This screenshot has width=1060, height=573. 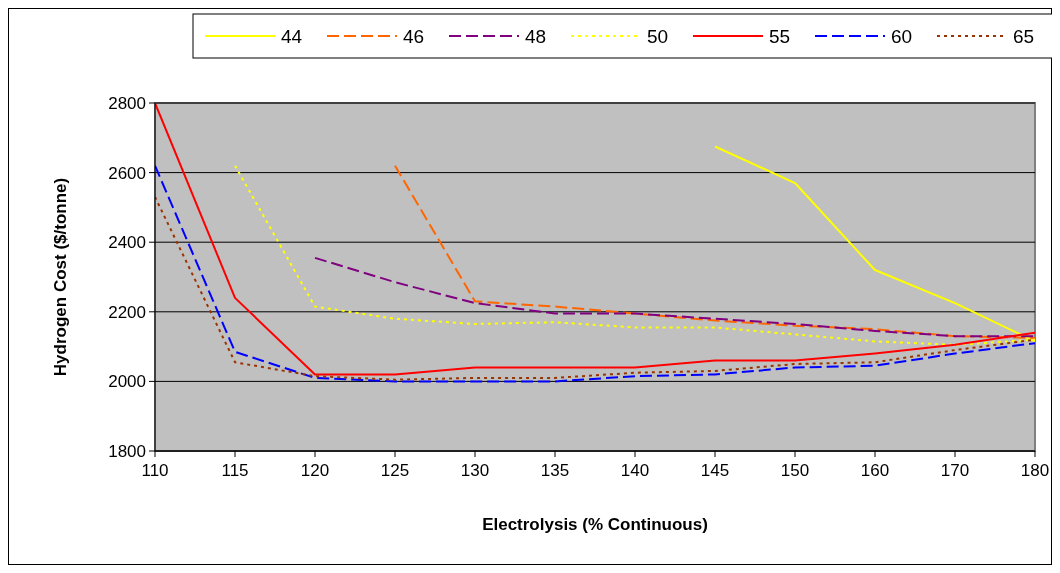 I want to click on x-tick-label: 125, so click(x=395, y=470).